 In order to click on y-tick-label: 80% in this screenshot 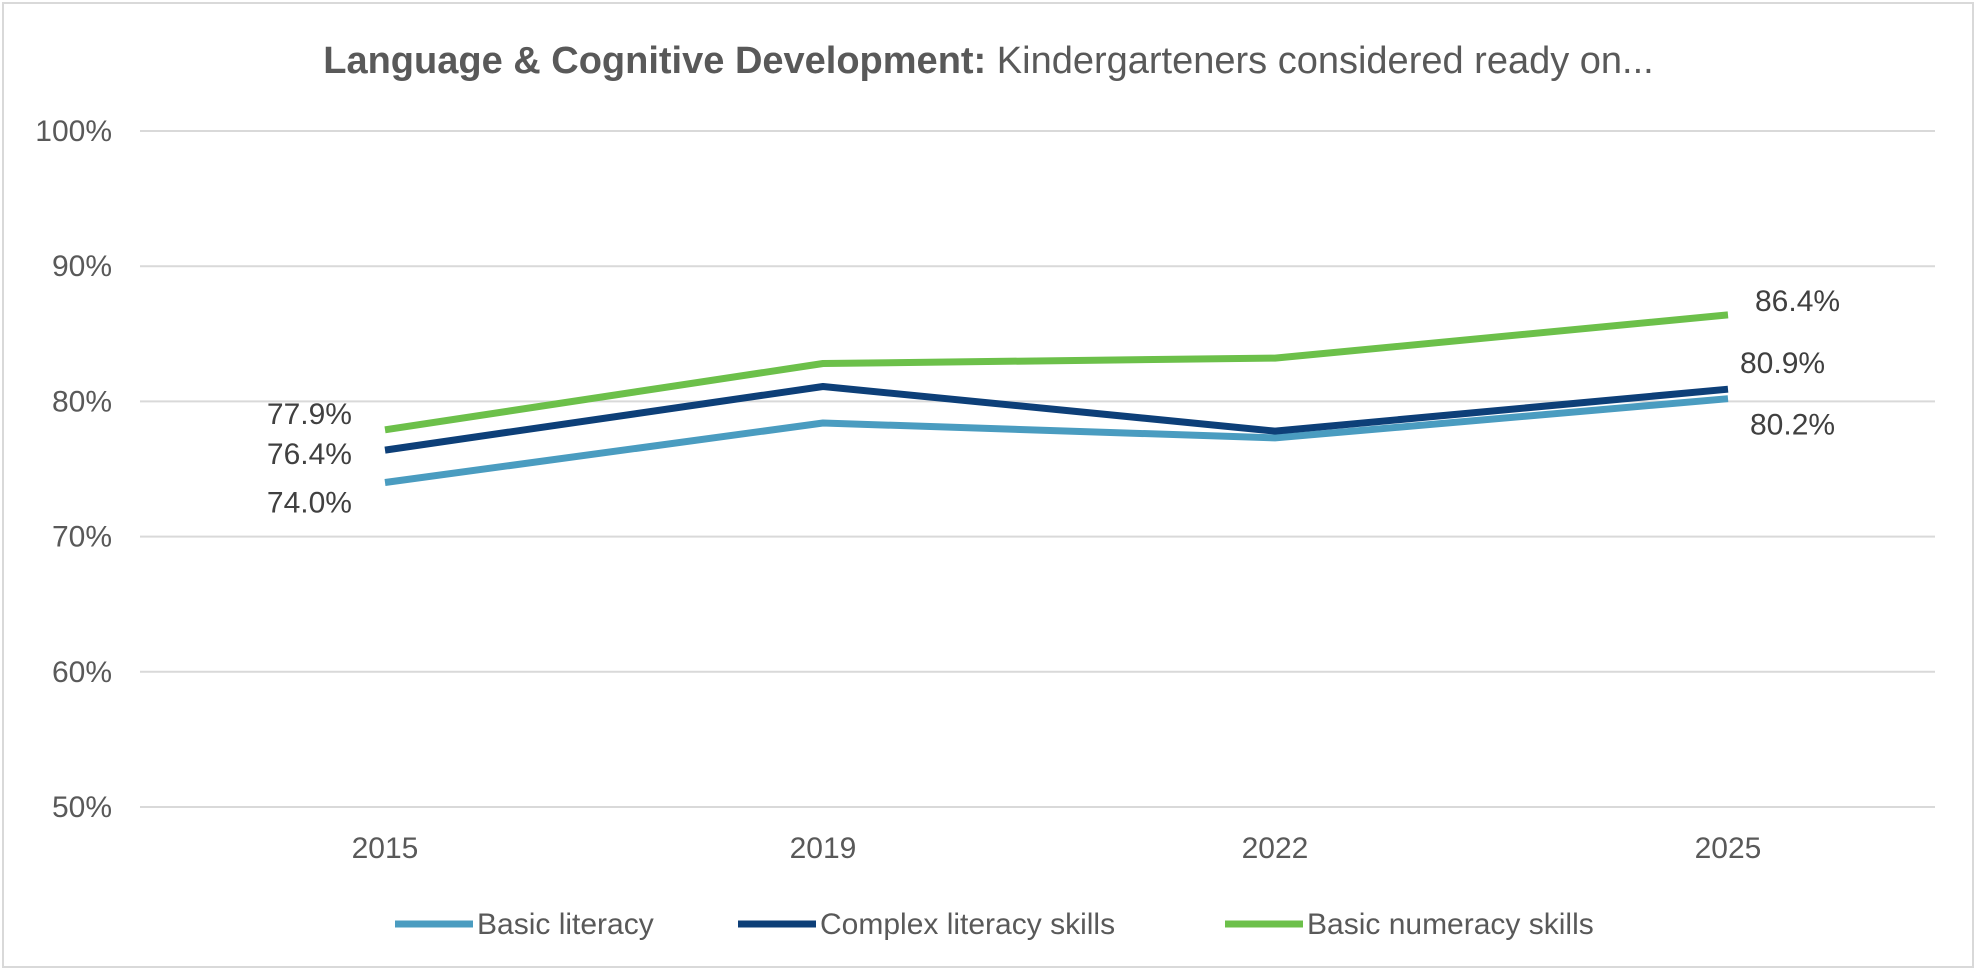, I will do `click(82, 401)`.